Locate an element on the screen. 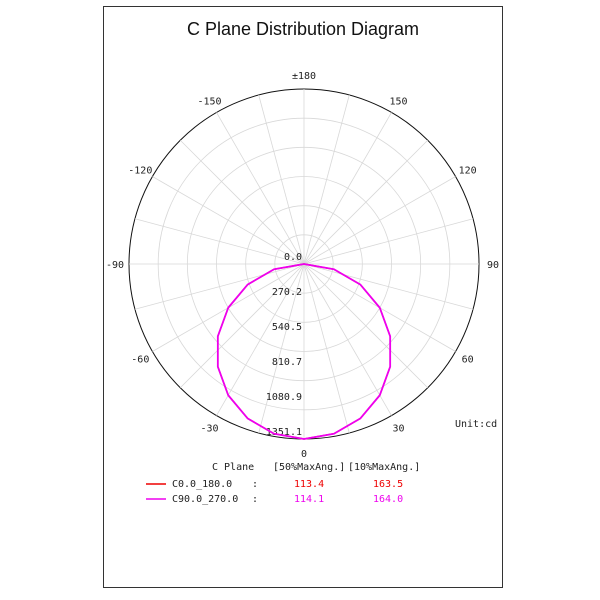 The width and height of the screenshot is (600, 600). legend-series-name: C90.0_270.0 is located at coordinates (205, 499).